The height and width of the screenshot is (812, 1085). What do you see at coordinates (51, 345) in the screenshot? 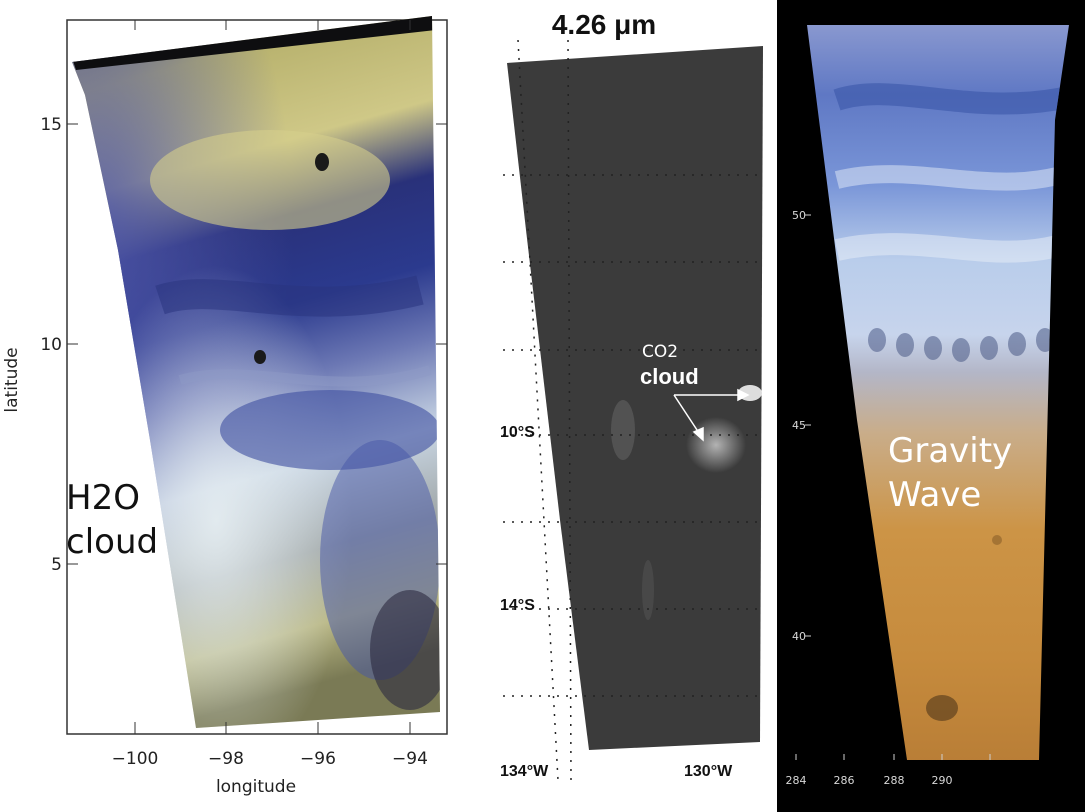
I see `y-tick-label: 10` at bounding box center [51, 345].